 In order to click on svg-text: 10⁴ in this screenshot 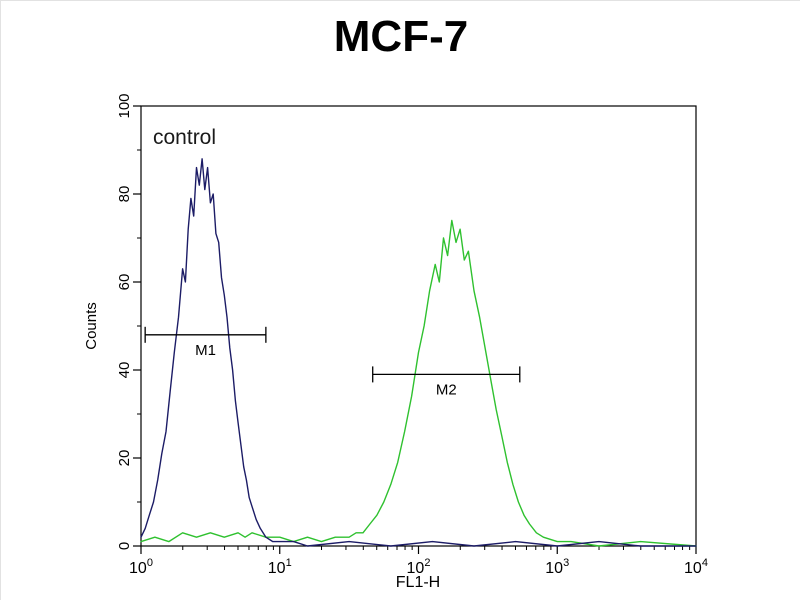, I will do `click(696, 567)`.